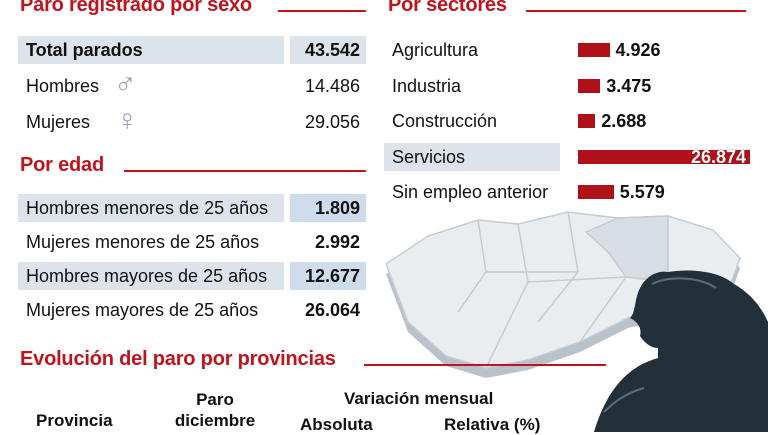 The height and width of the screenshot is (435, 768). Describe the element at coordinates (638, 50) in the screenshot. I see `sector-value-label: 4.926` at that location.